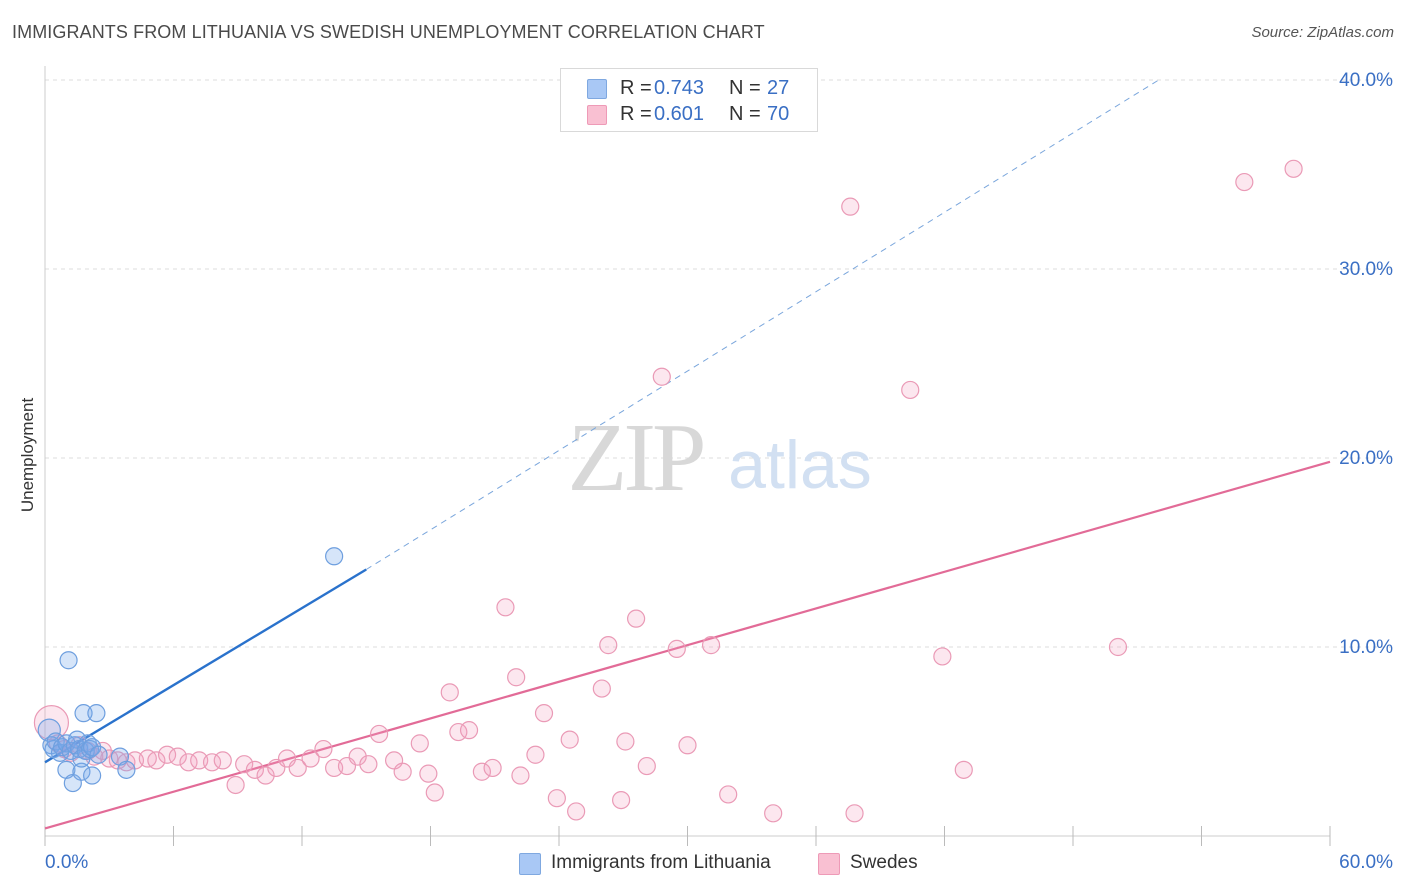 The height and width of the screenshot is (892, 1406). What do you see at coordinates (884, 862) in the screenshot?
I see `bottom-legend-label: Swedes` at bounding box center [884, 862].